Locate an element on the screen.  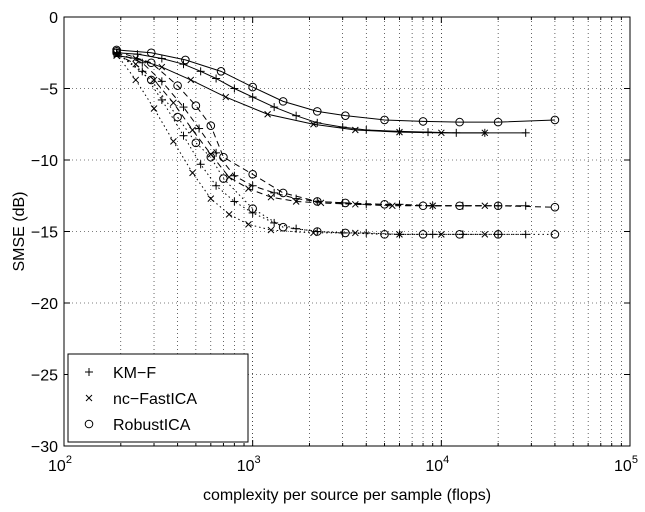
y-tick-label: −5 is located at coordinates (49, 90).